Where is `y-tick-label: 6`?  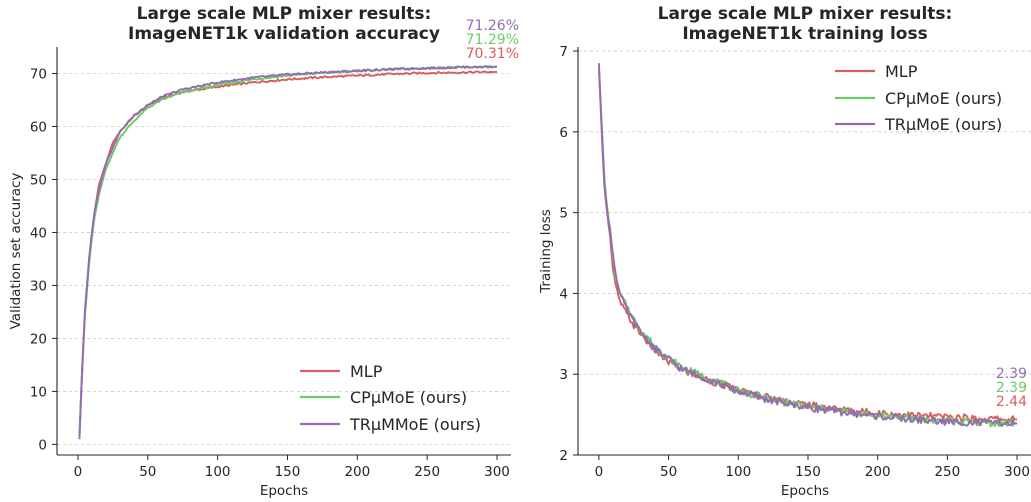 y-tick-label: 6 is located at coordinates (563, 133).